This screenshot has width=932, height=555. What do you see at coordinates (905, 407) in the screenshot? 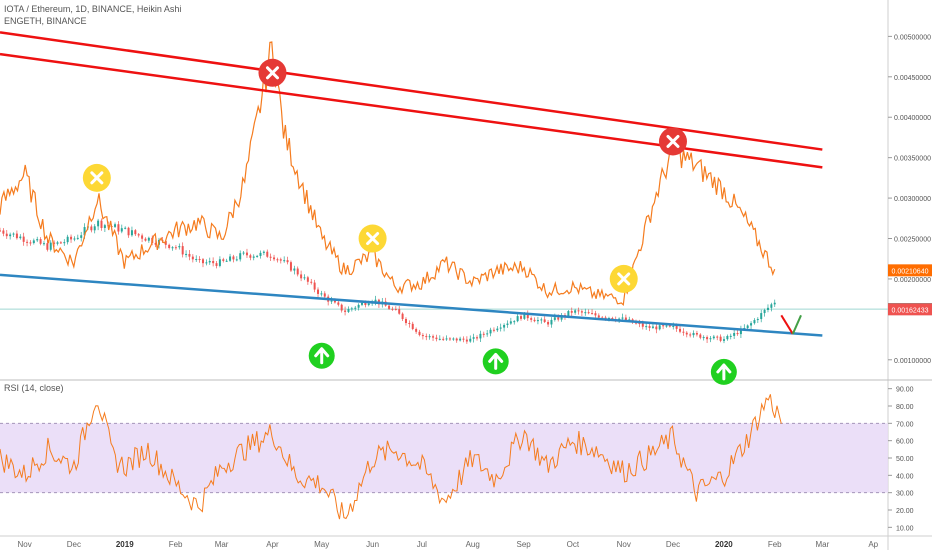
I see `rsi-tick-label: 80.00` at bounding box center [905, 407].